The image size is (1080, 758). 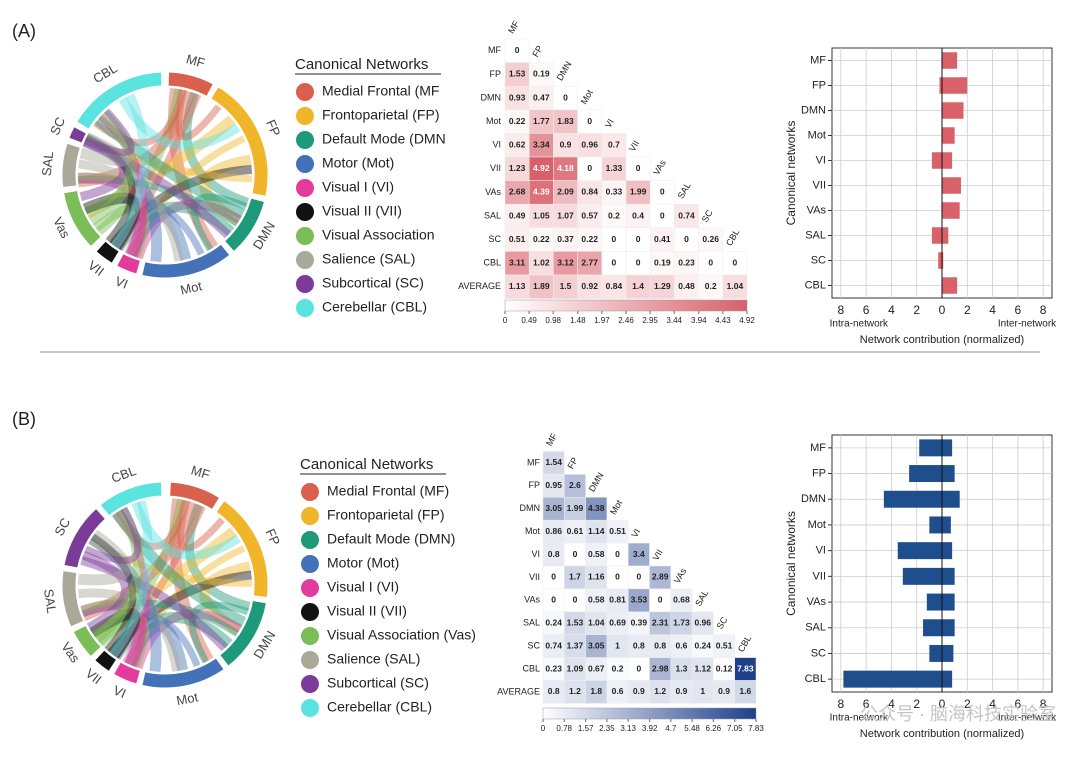 I want to click on cell-value: 0.84, so click(x=614, y=286).